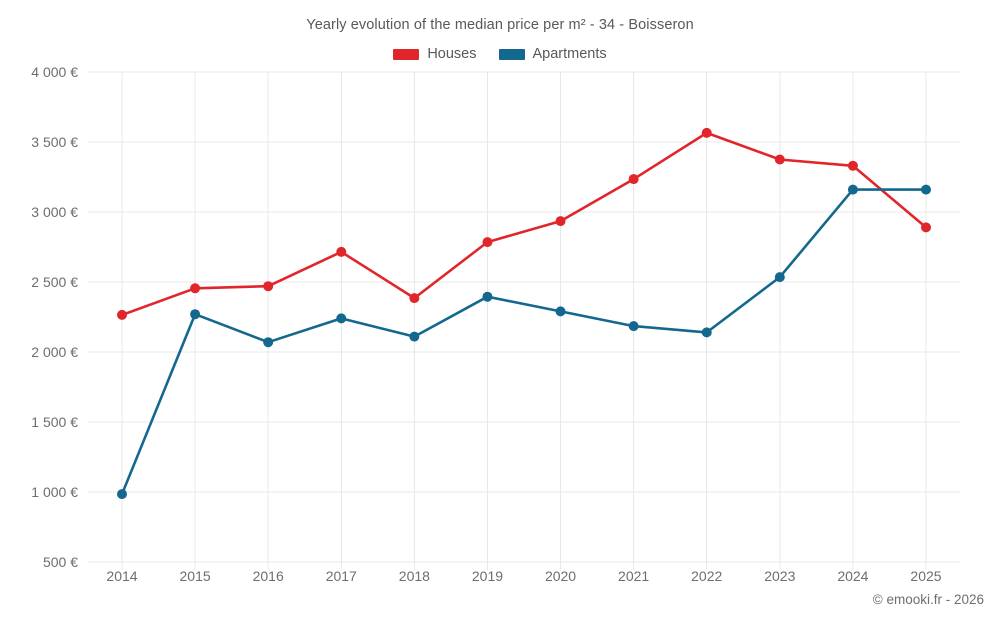 The image size is (1000, 625). Describe the element at coordinates (268, 576) in the screenshot. I see `x-axis-tick-label: 2016` at that location.